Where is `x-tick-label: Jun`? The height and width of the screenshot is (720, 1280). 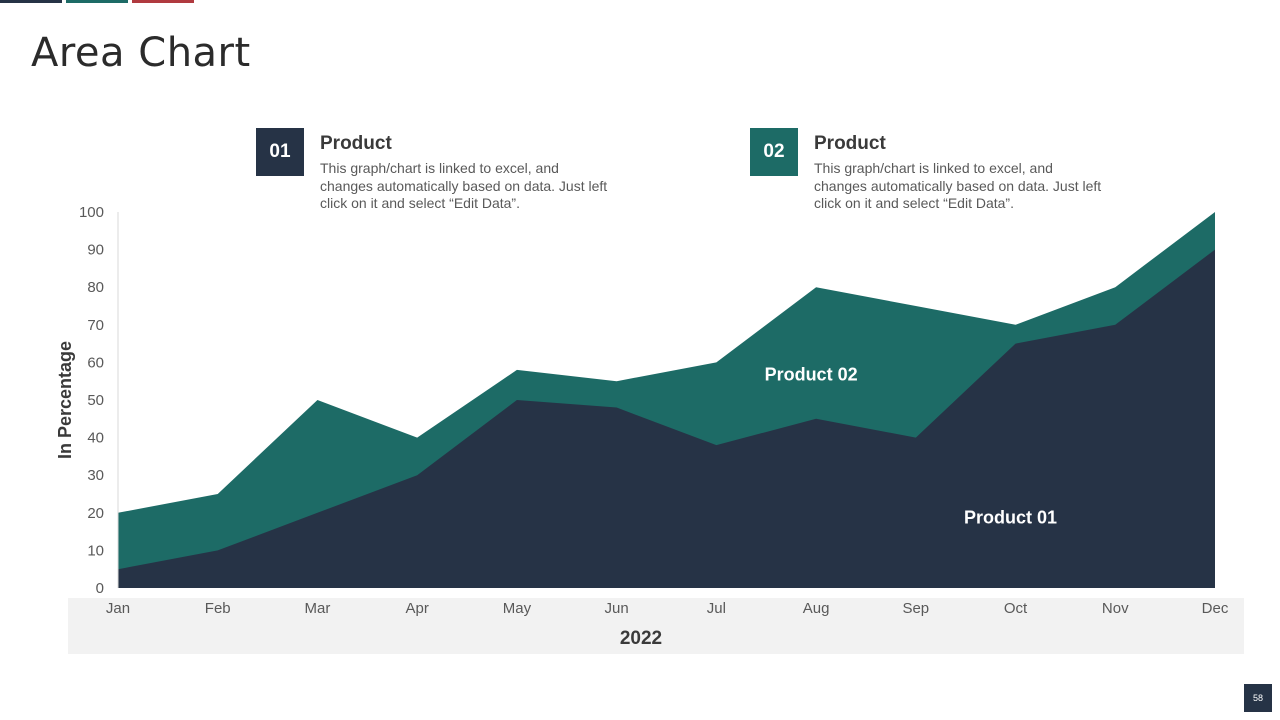
x-tick-label: Jun is located at coordinates (617, 608).